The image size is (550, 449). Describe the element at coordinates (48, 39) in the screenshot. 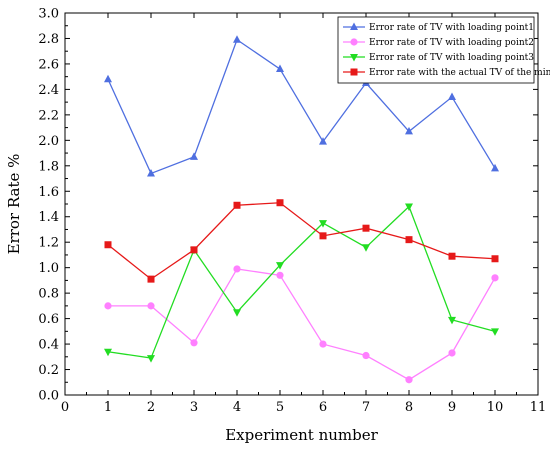

I see `y-tick-label: 2.8` at that location.